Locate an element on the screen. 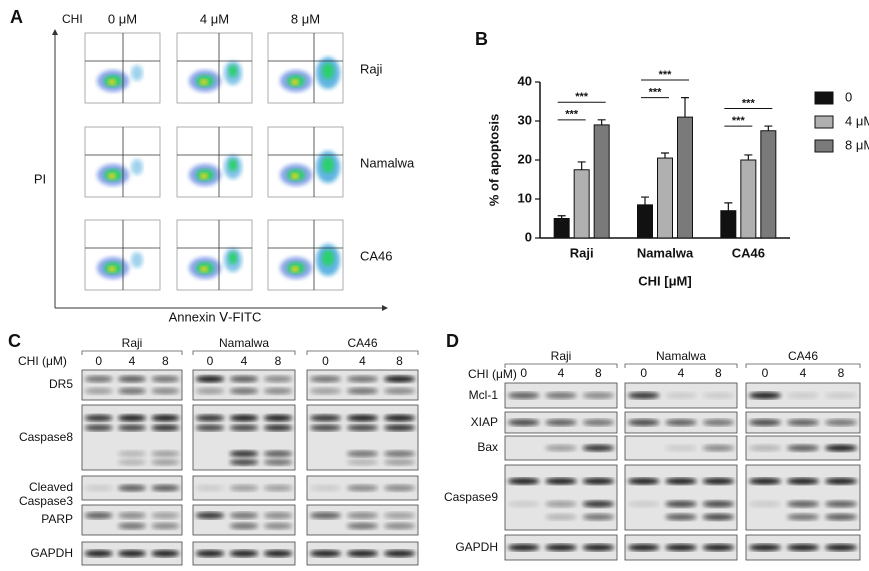  panel-label: C is located at coordinates (14, 341).